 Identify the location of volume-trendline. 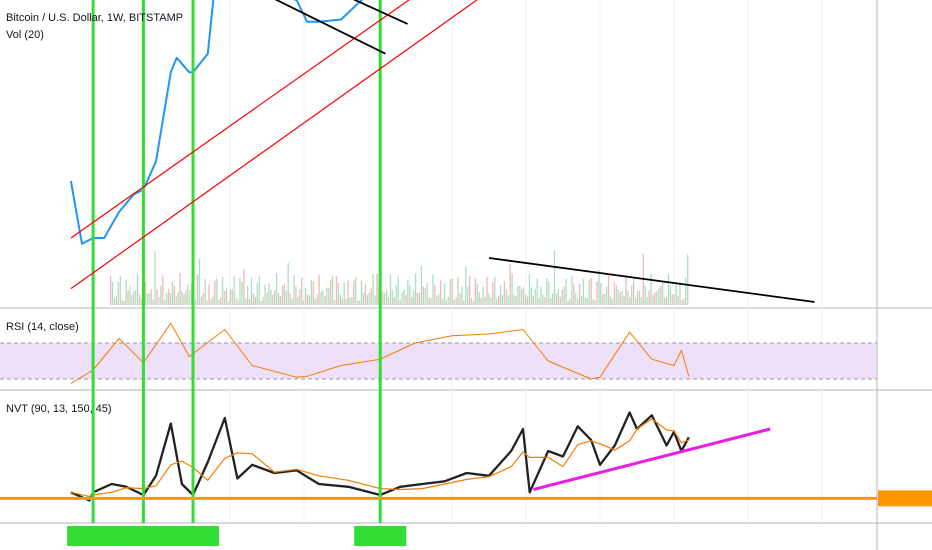
(651, 280).